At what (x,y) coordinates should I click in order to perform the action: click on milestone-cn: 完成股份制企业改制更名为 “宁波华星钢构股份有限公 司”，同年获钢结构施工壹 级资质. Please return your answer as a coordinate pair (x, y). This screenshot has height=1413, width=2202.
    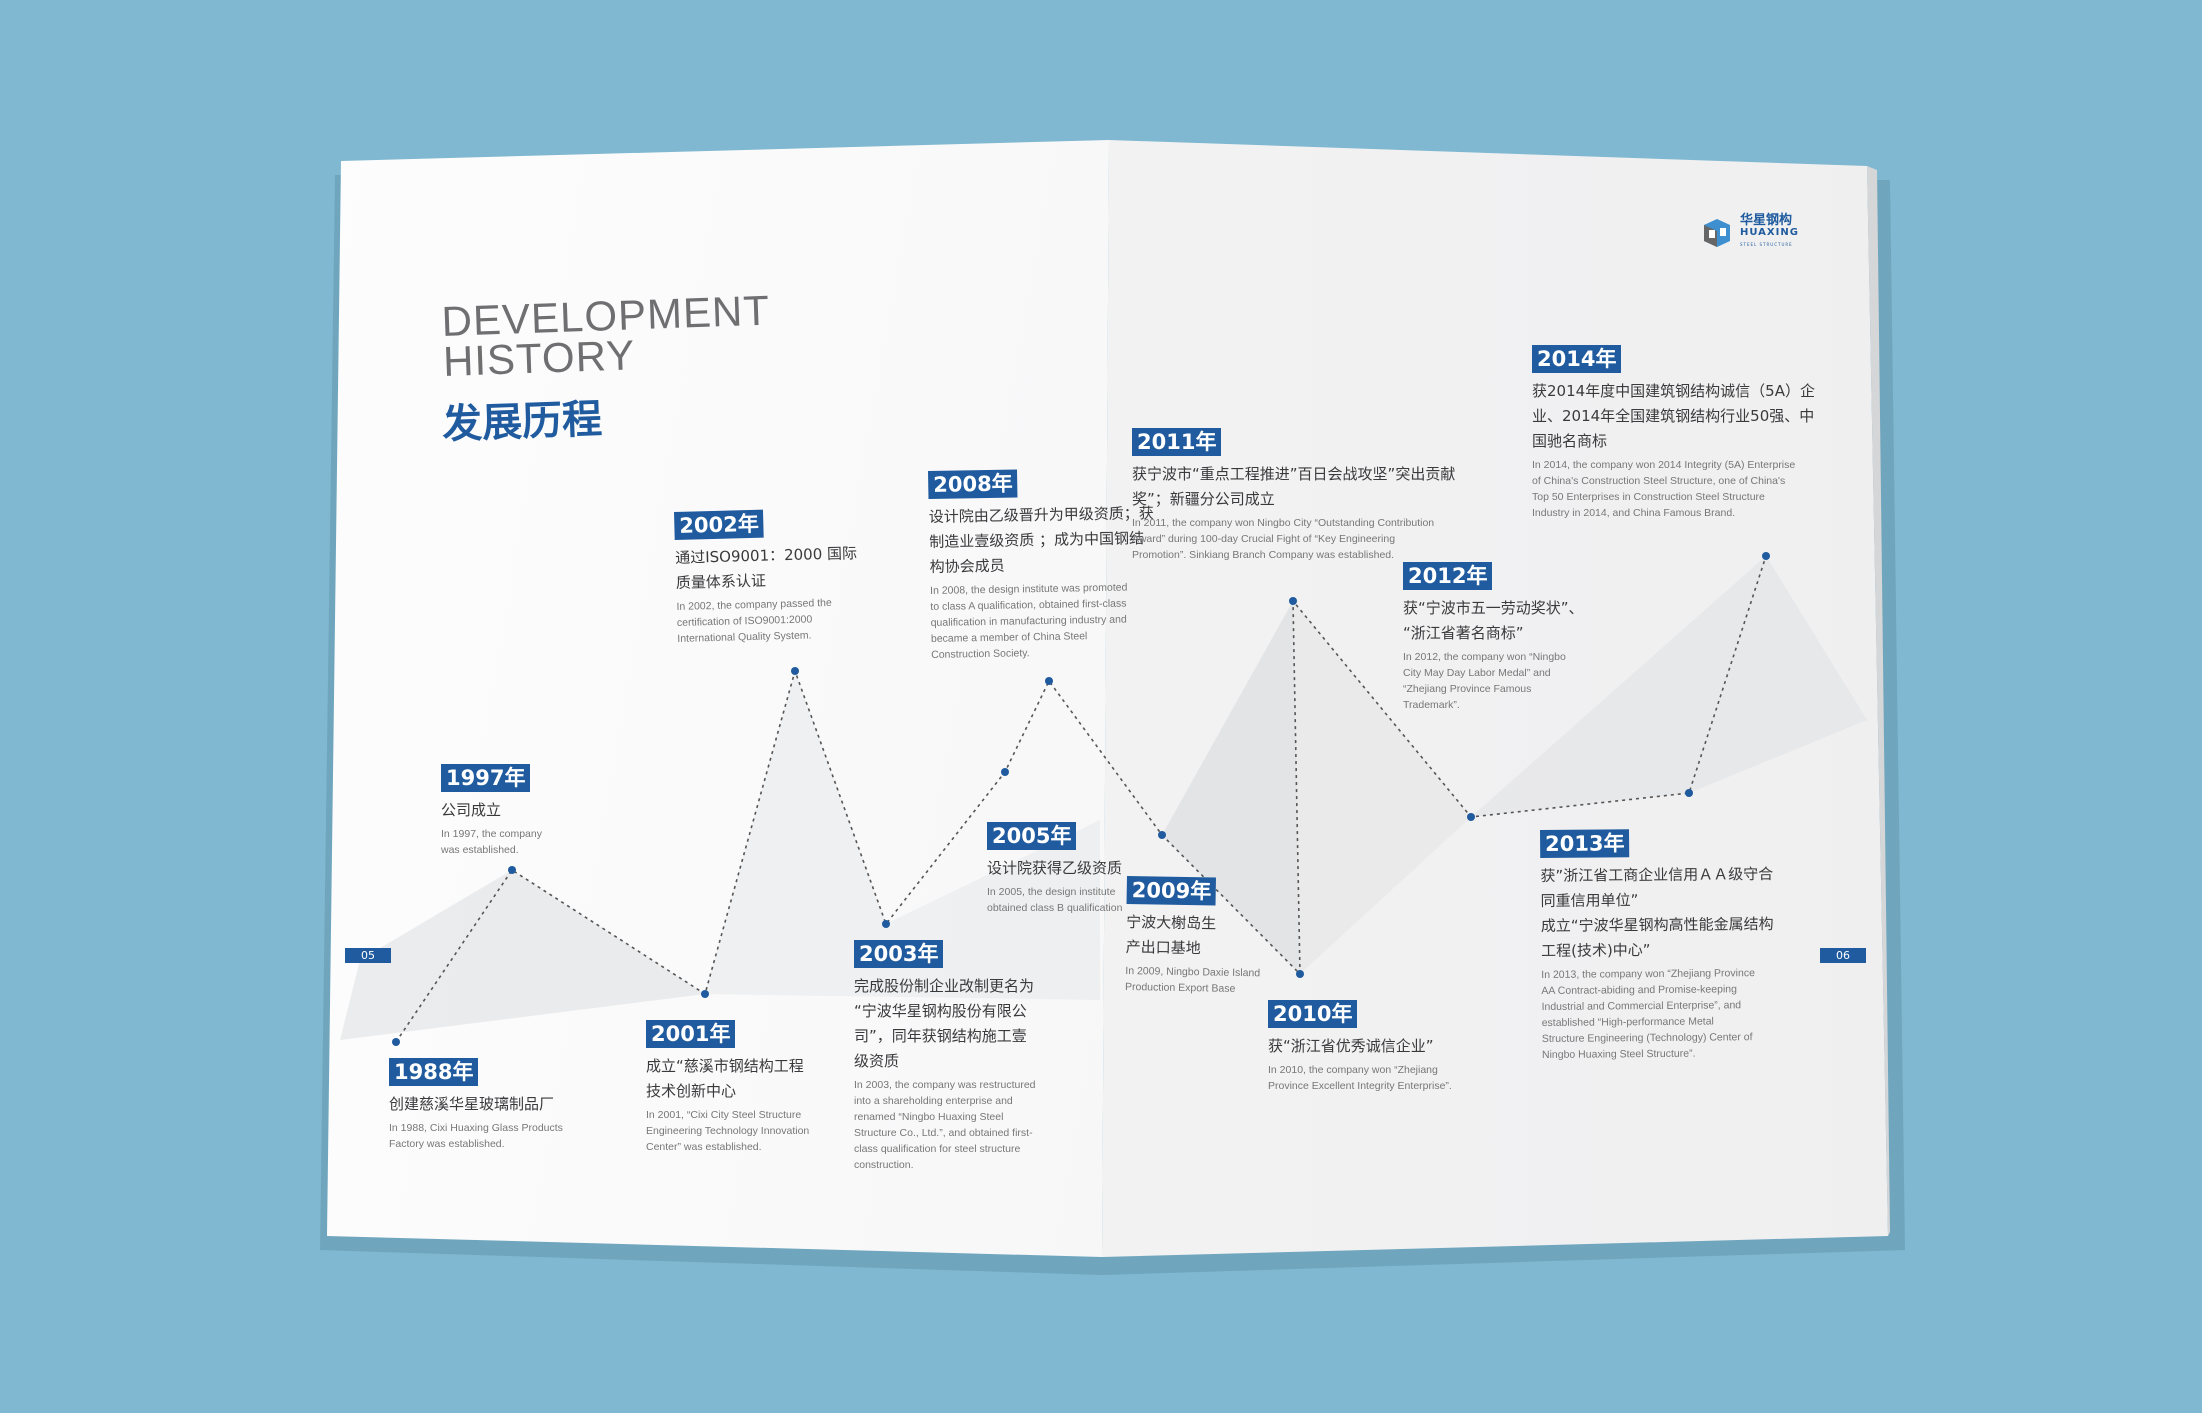
    Looking at the image, I should click on (945, 1024).